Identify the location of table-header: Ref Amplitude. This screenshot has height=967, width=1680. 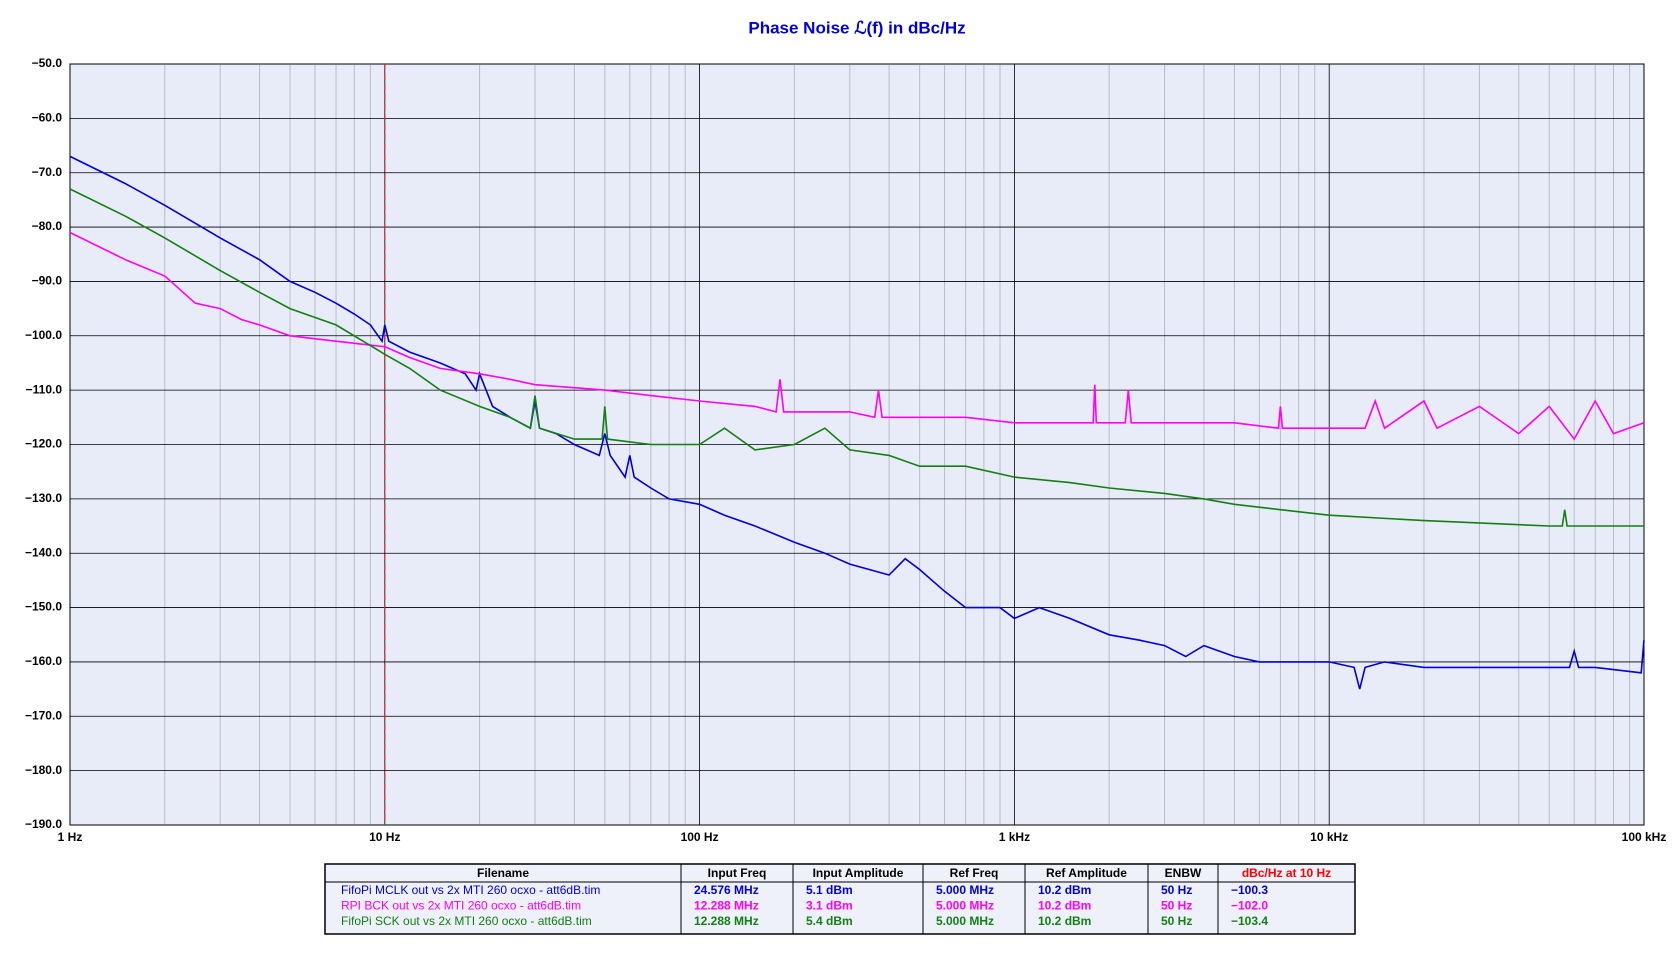
(1086, 873).